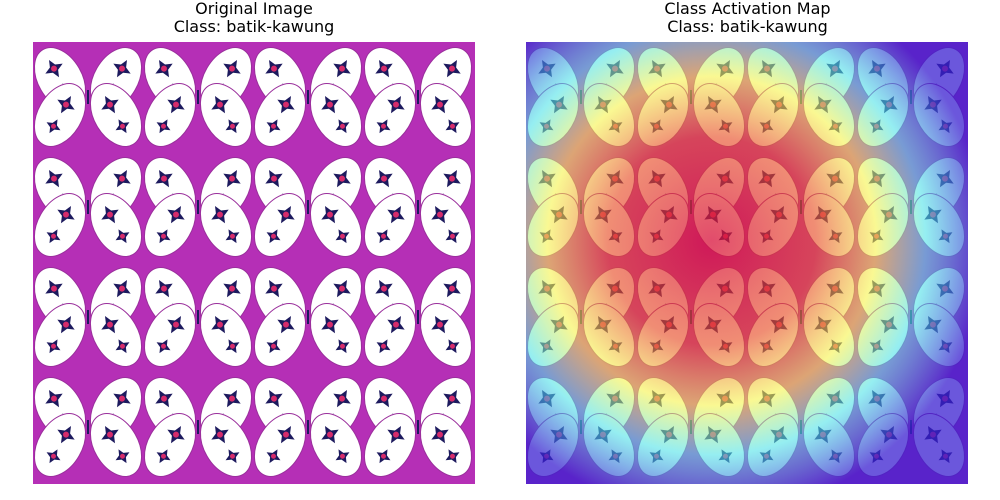  What do you see at coordinates (747, 9) in the screenshot?
I see `cam-title: Class Activation Map` at bounding box center [747, 9].